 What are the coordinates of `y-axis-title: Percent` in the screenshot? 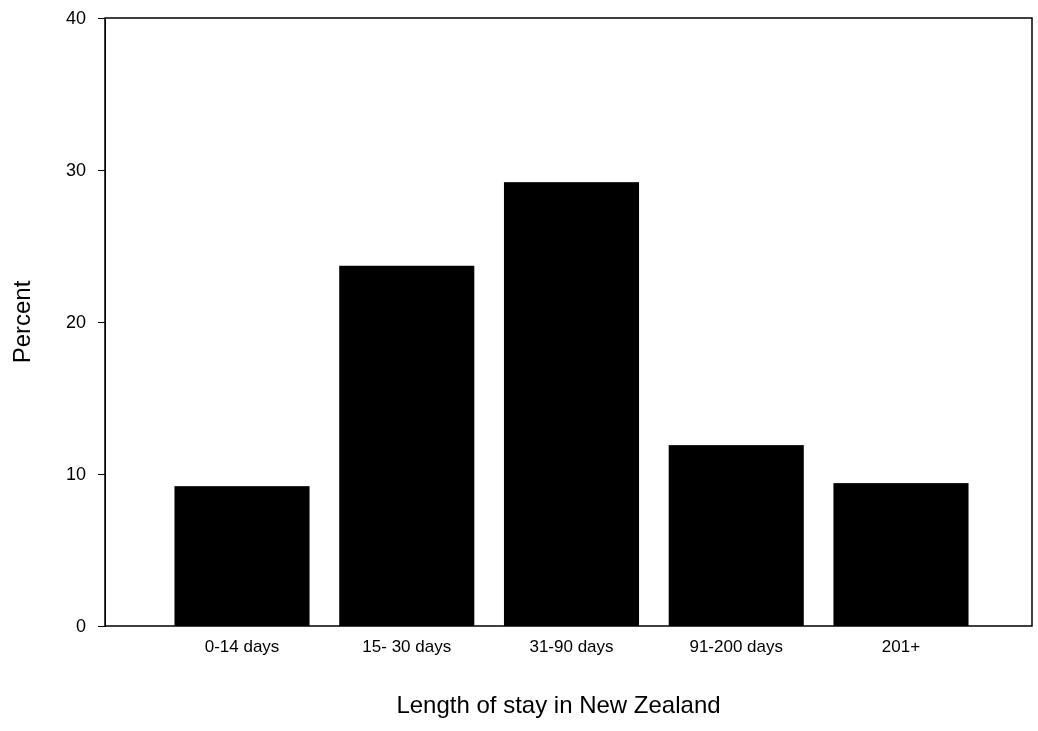 It's located at (21, 322).